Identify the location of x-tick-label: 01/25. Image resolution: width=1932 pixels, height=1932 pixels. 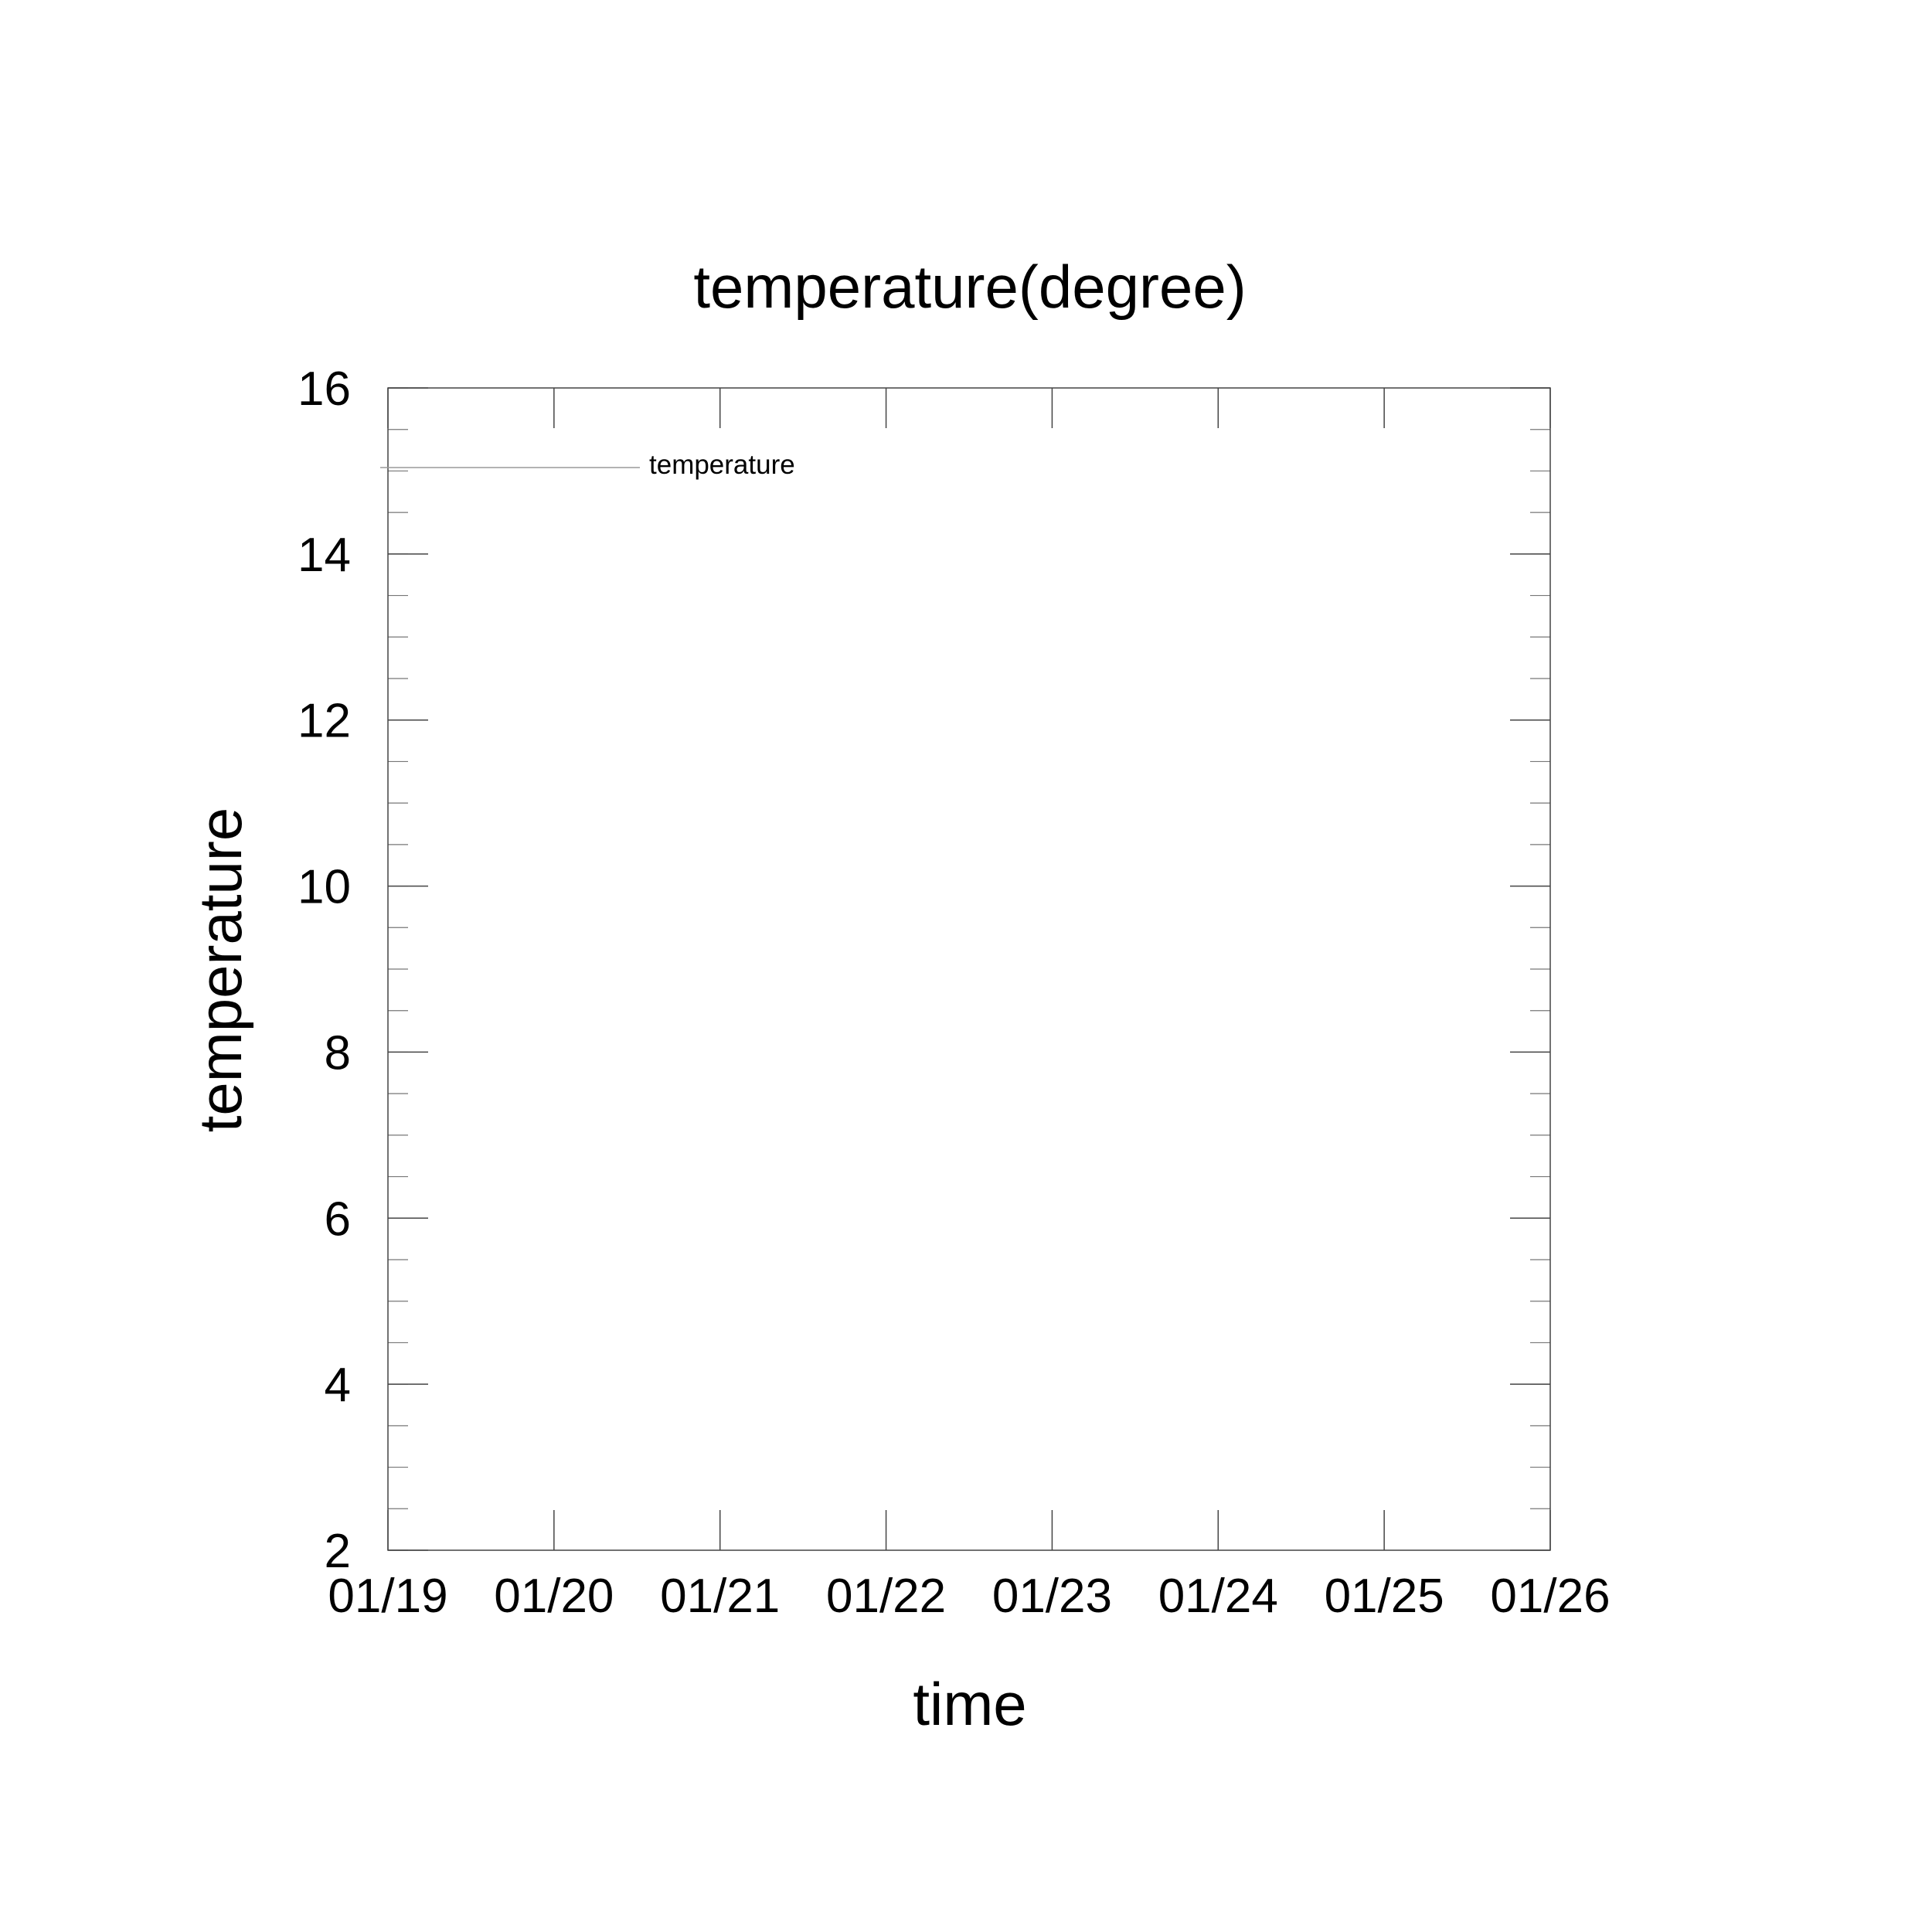
(1384, 1597).